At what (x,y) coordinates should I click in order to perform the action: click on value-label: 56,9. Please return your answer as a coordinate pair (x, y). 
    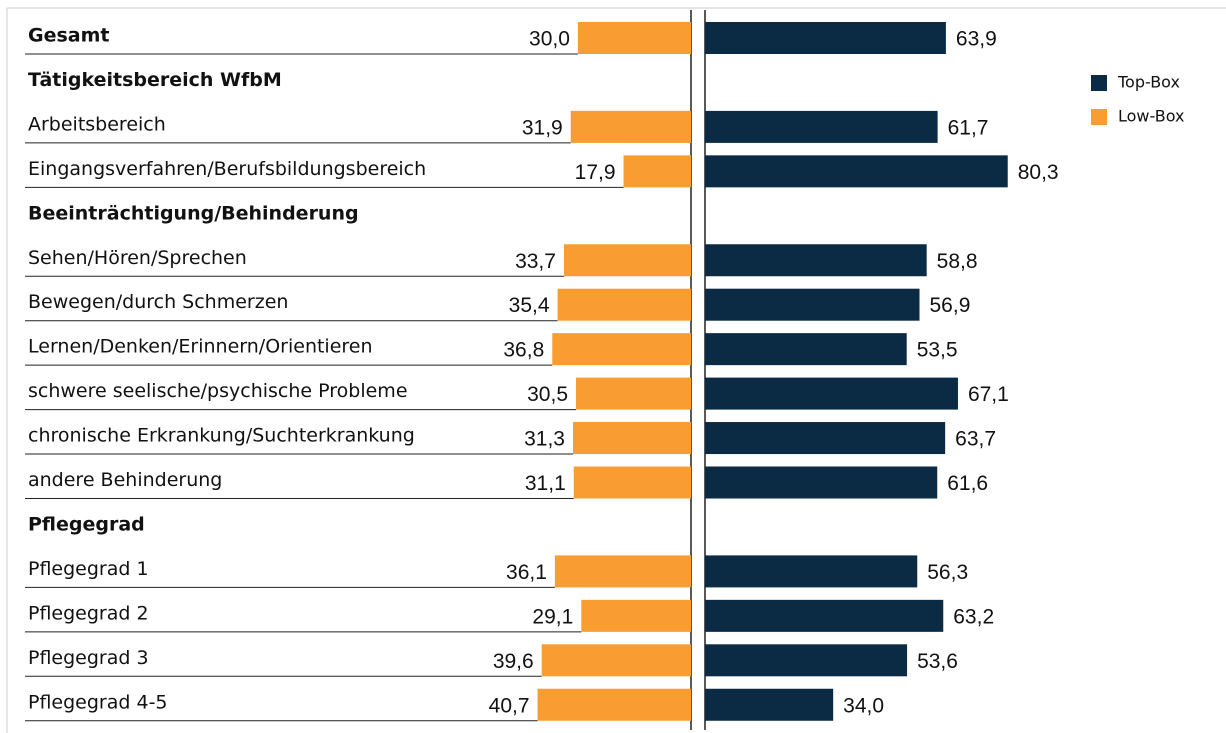
    Looking at the image, I should click on (950, 305).